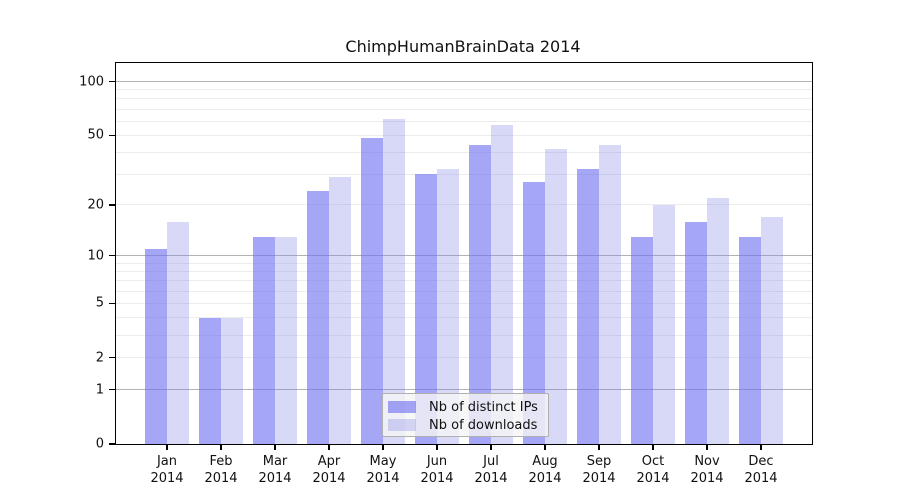 This screenshot has height=500, width=900. What do you see at coordinates (696, 332) in the screenshot?
I see `bar-nb-of-distinct-ips-nov` at bounding box center [696, 332].